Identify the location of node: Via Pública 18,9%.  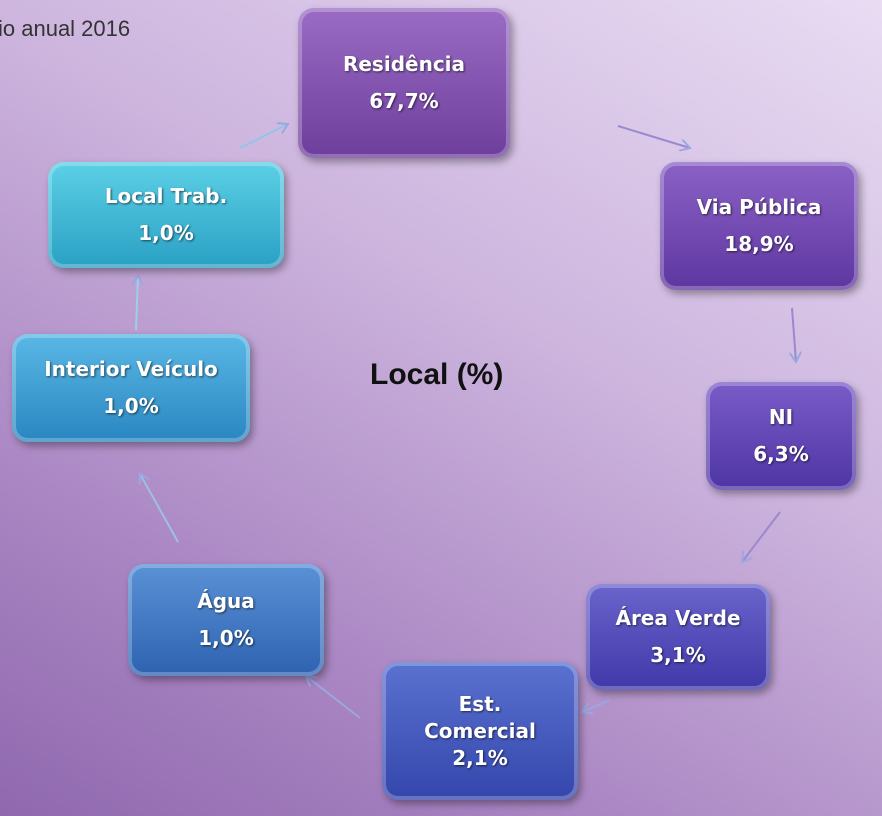
(759, 226).